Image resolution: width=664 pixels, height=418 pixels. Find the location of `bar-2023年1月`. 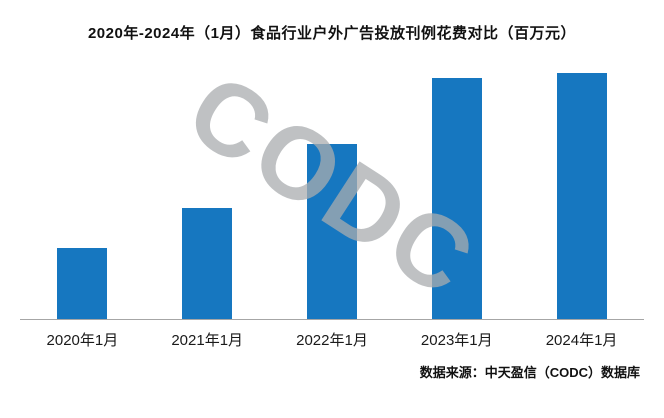

bar-2023年1月 is located at coordinates (456, 198).